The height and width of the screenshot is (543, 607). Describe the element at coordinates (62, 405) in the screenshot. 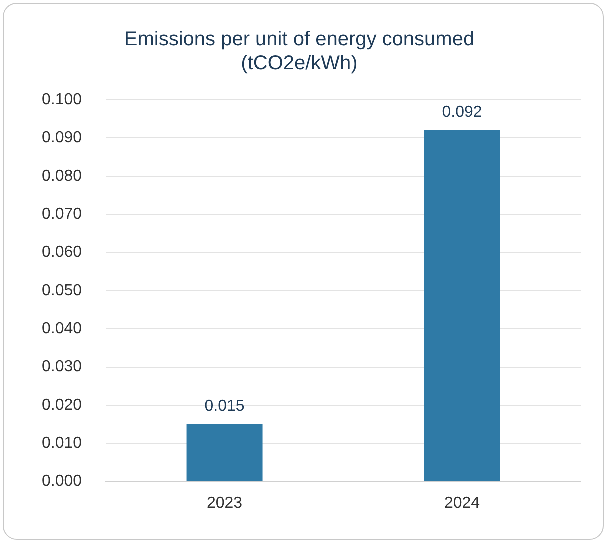

I see `y-tick-label: 0.020` at that location.